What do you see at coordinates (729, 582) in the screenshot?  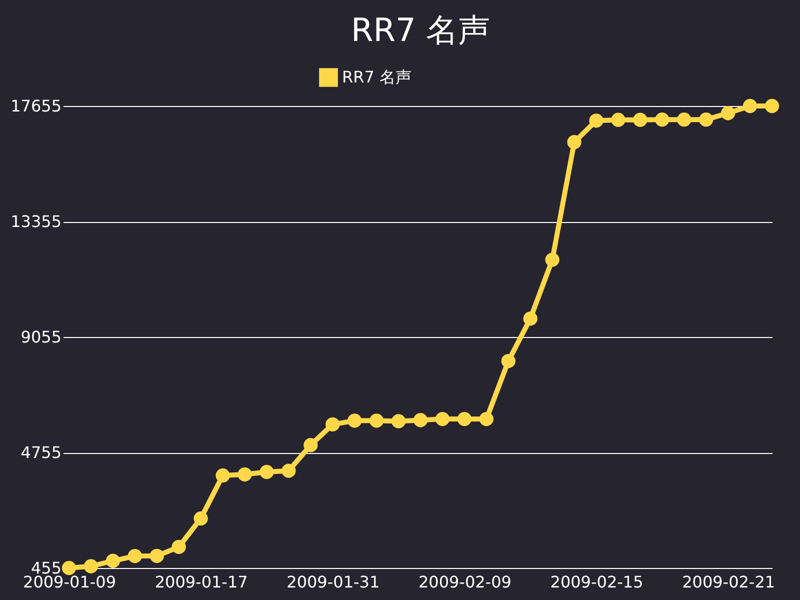 I see `x-tick-label: 2009-02-21` at bounding box center [729, 582].